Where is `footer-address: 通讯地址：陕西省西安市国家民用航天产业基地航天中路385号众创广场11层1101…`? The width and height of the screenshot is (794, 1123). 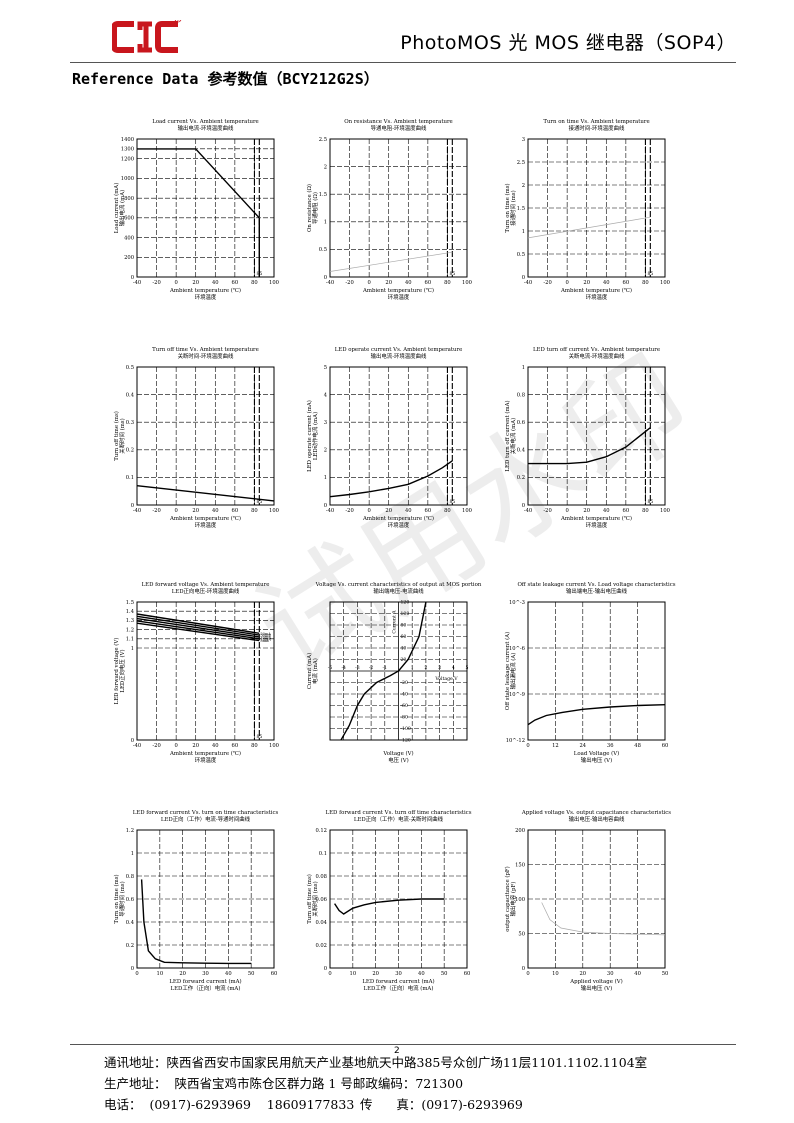
footer-address: 通讯地址：陕西省西安市国家民用航天产业基地航天中路385号众创广场11层1101… is located at coordinates (376, 1062).